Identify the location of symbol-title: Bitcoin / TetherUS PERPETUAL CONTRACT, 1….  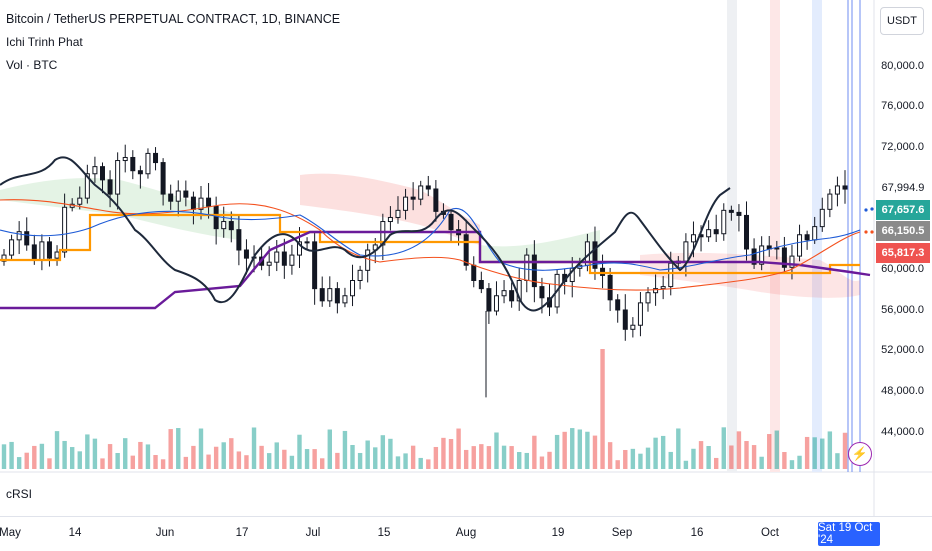
(173, 19).